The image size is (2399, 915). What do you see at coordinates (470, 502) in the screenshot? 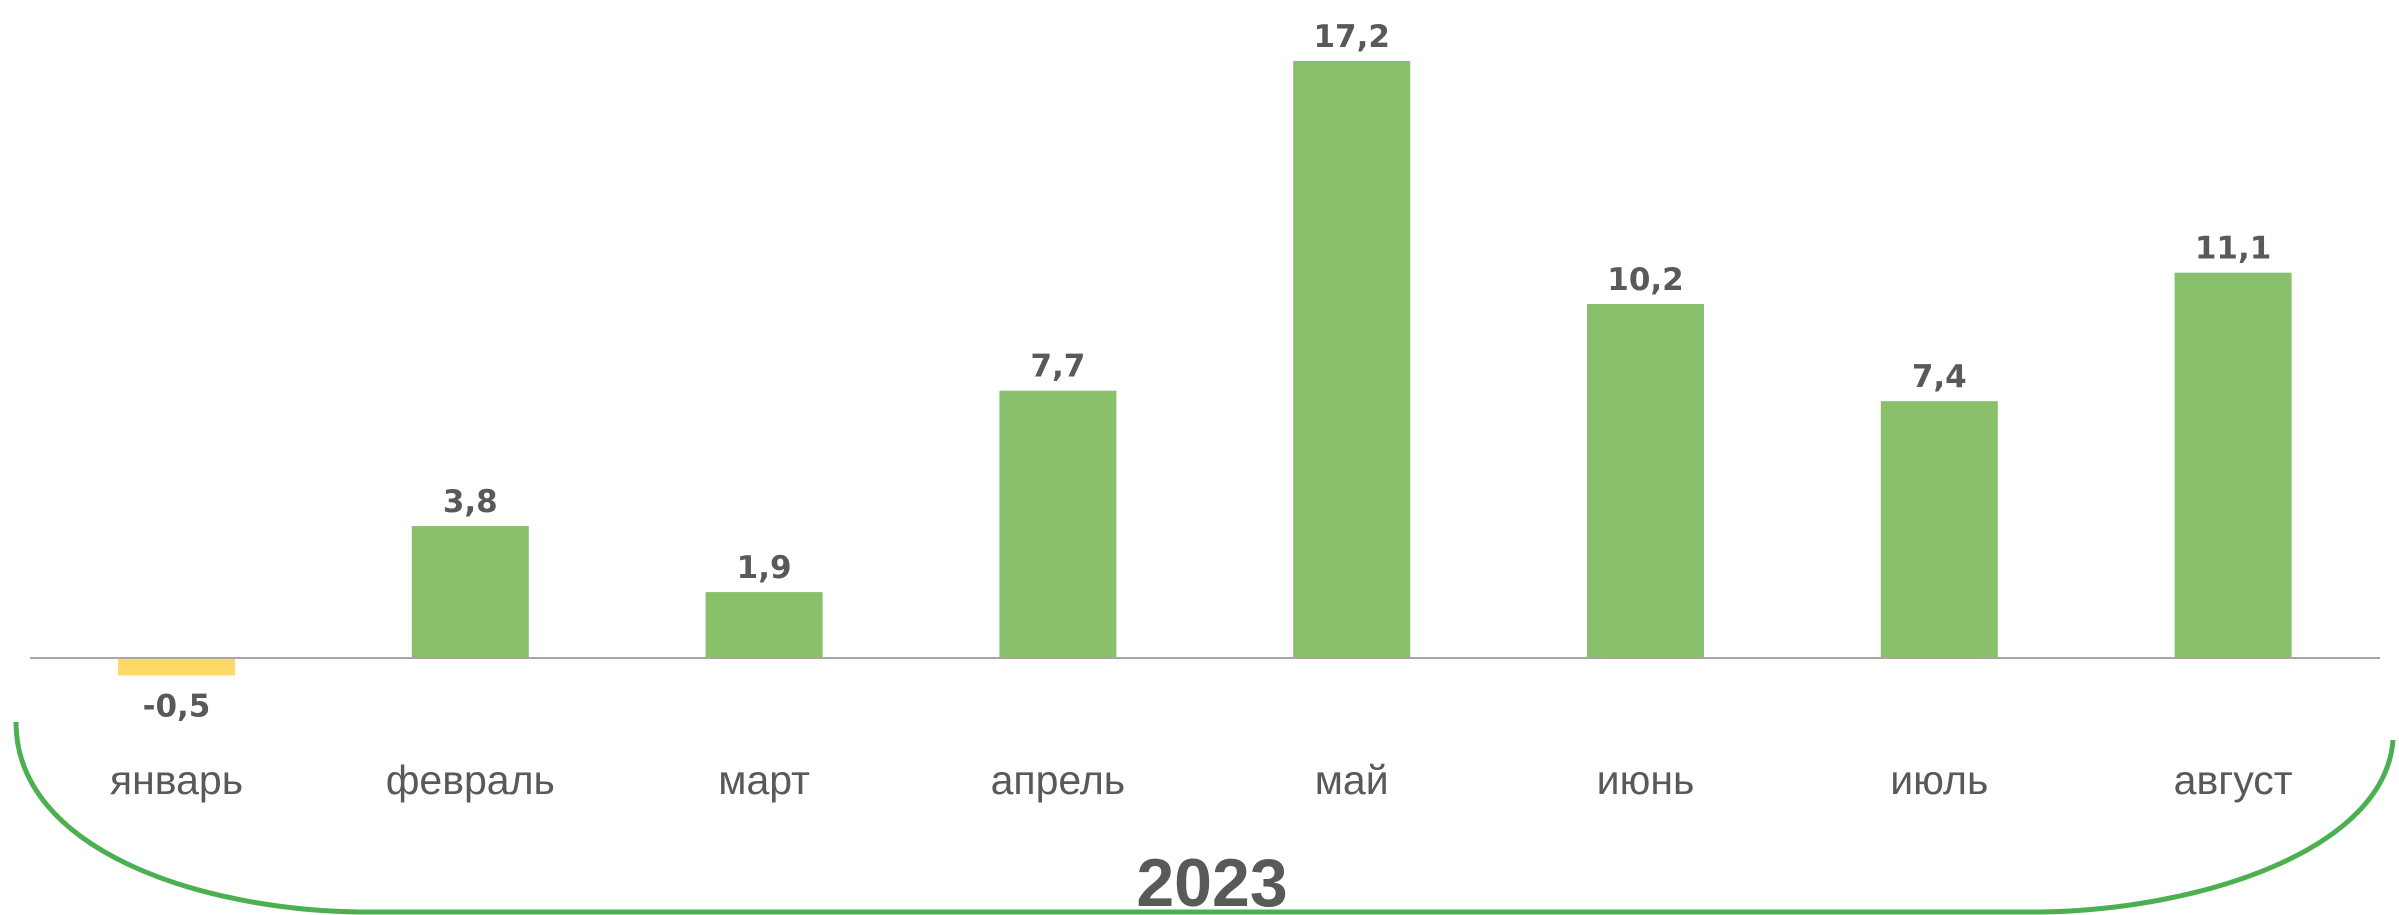
I see `value-label-2: 3,8` at bounding box center [470, 502].